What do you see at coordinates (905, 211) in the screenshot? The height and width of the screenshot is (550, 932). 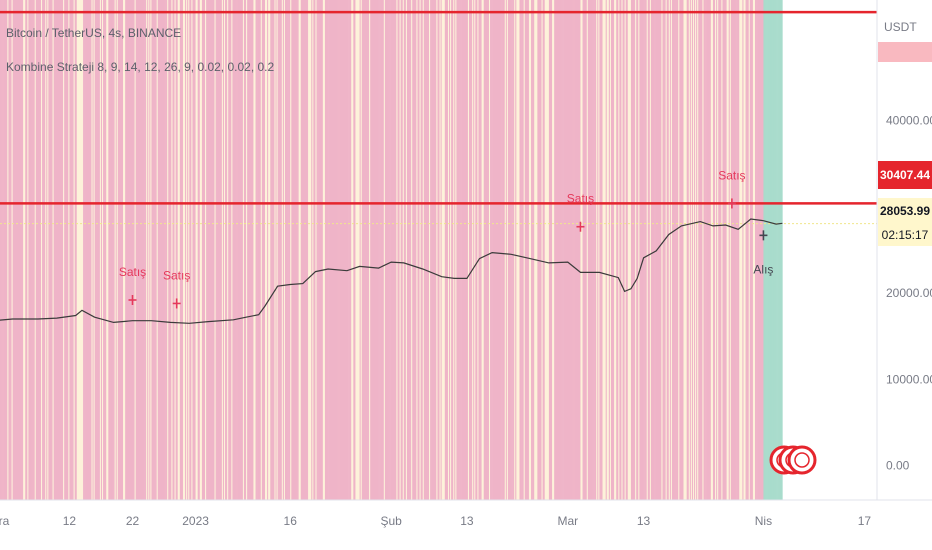 I see `last-price-tag: 28053.99` at bounding box center [905, 211].